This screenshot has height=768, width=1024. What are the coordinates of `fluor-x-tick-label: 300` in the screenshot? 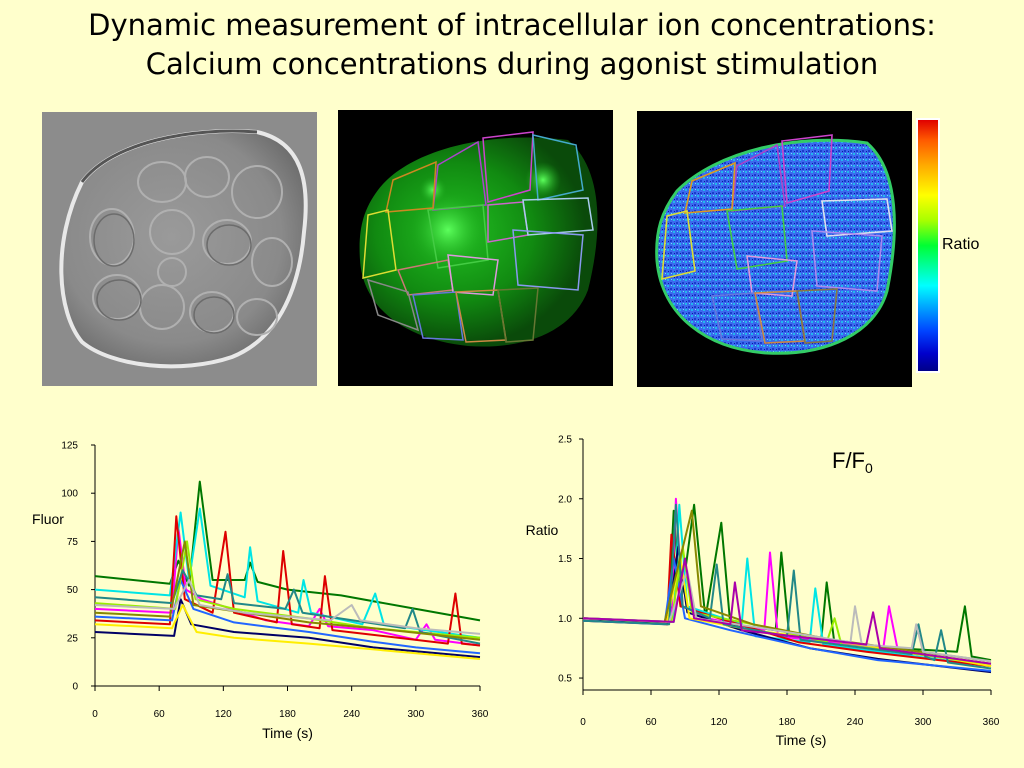 It's located at (415, 714).